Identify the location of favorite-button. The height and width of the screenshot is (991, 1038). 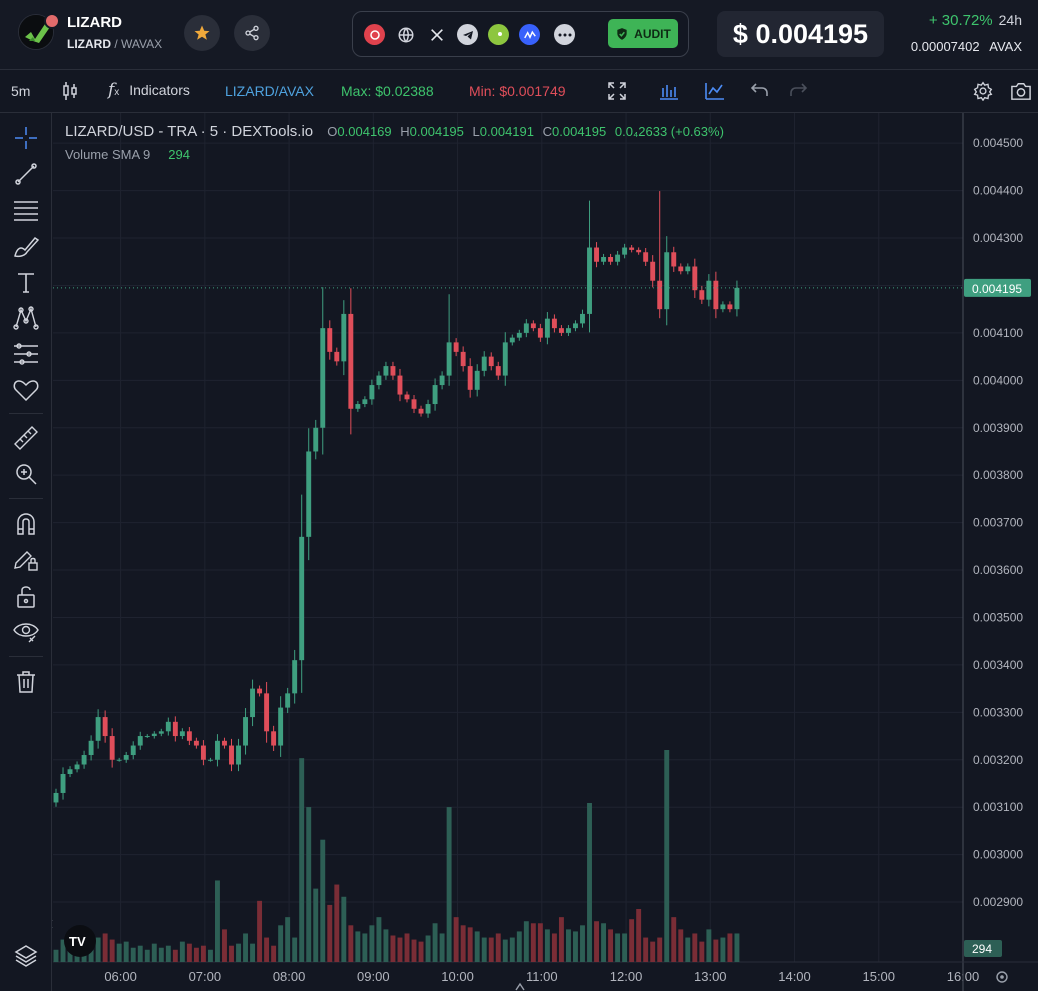
(202, 33).